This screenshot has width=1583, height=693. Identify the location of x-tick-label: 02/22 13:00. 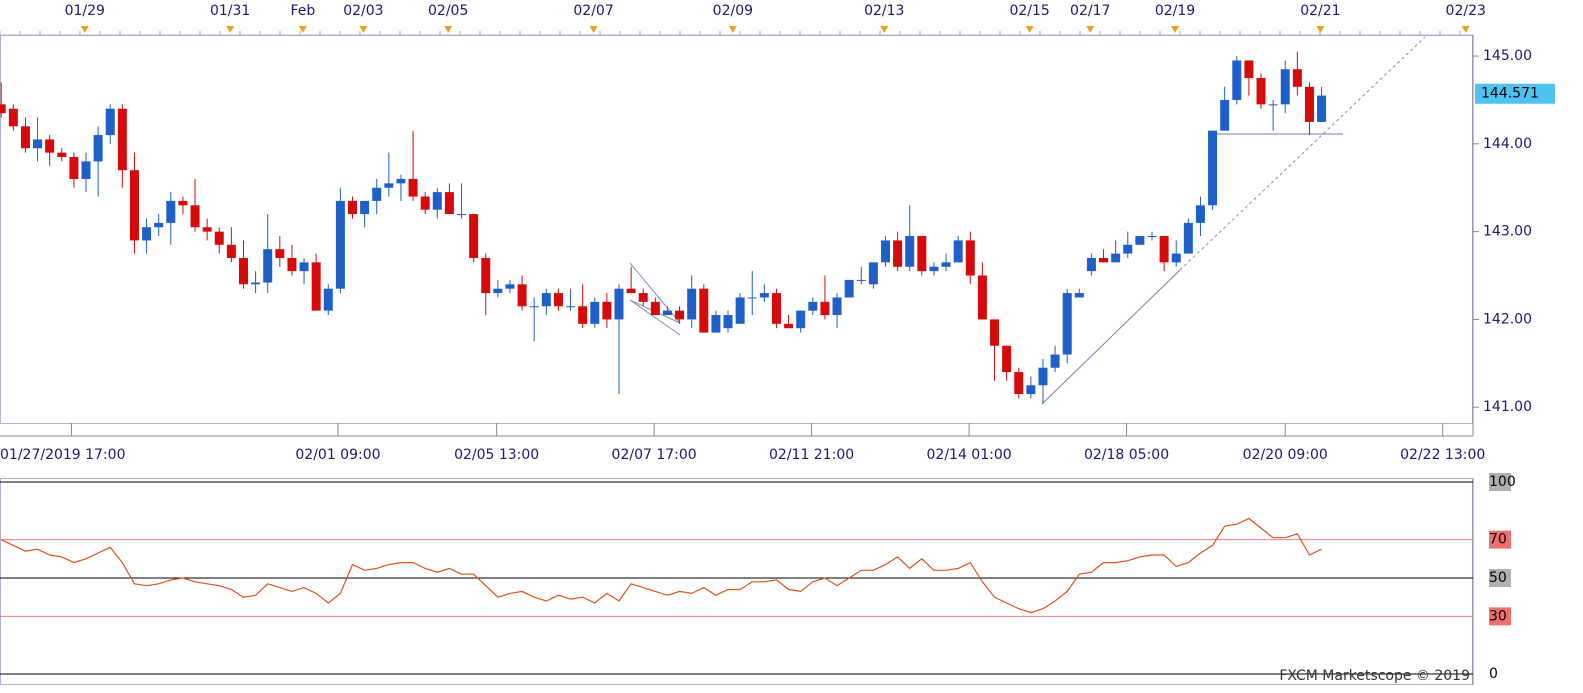
(1442, 455).